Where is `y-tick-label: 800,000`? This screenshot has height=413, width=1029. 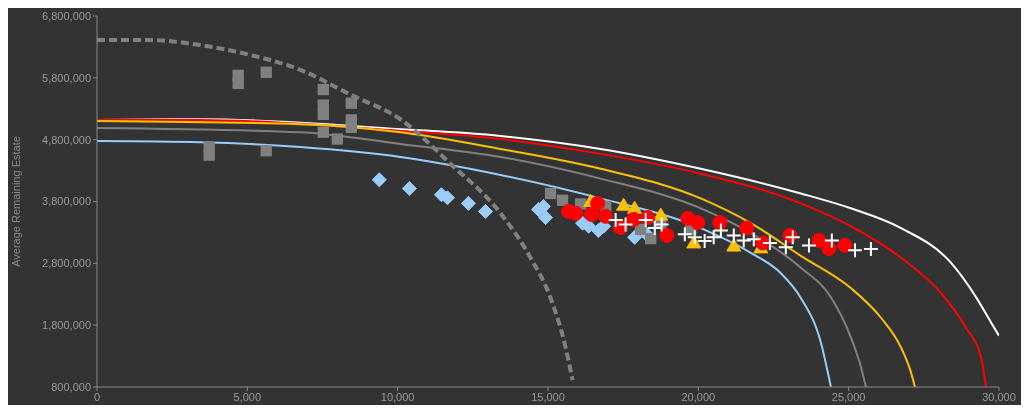
y-tick-label: 800,000 is located at coordinates (71, 386).